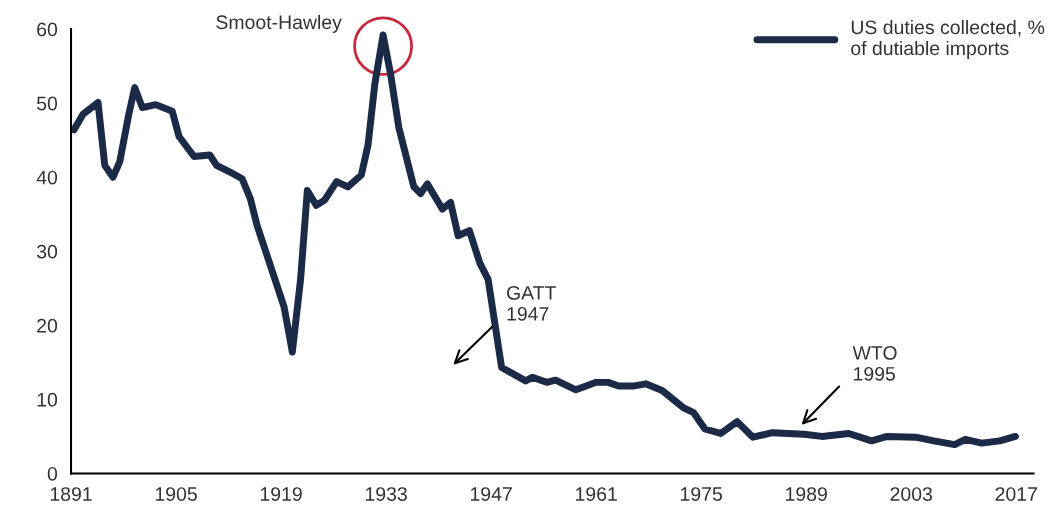 The image size is (1060, 529). I want to click on y-tick-label: 30, so click(47, 251).